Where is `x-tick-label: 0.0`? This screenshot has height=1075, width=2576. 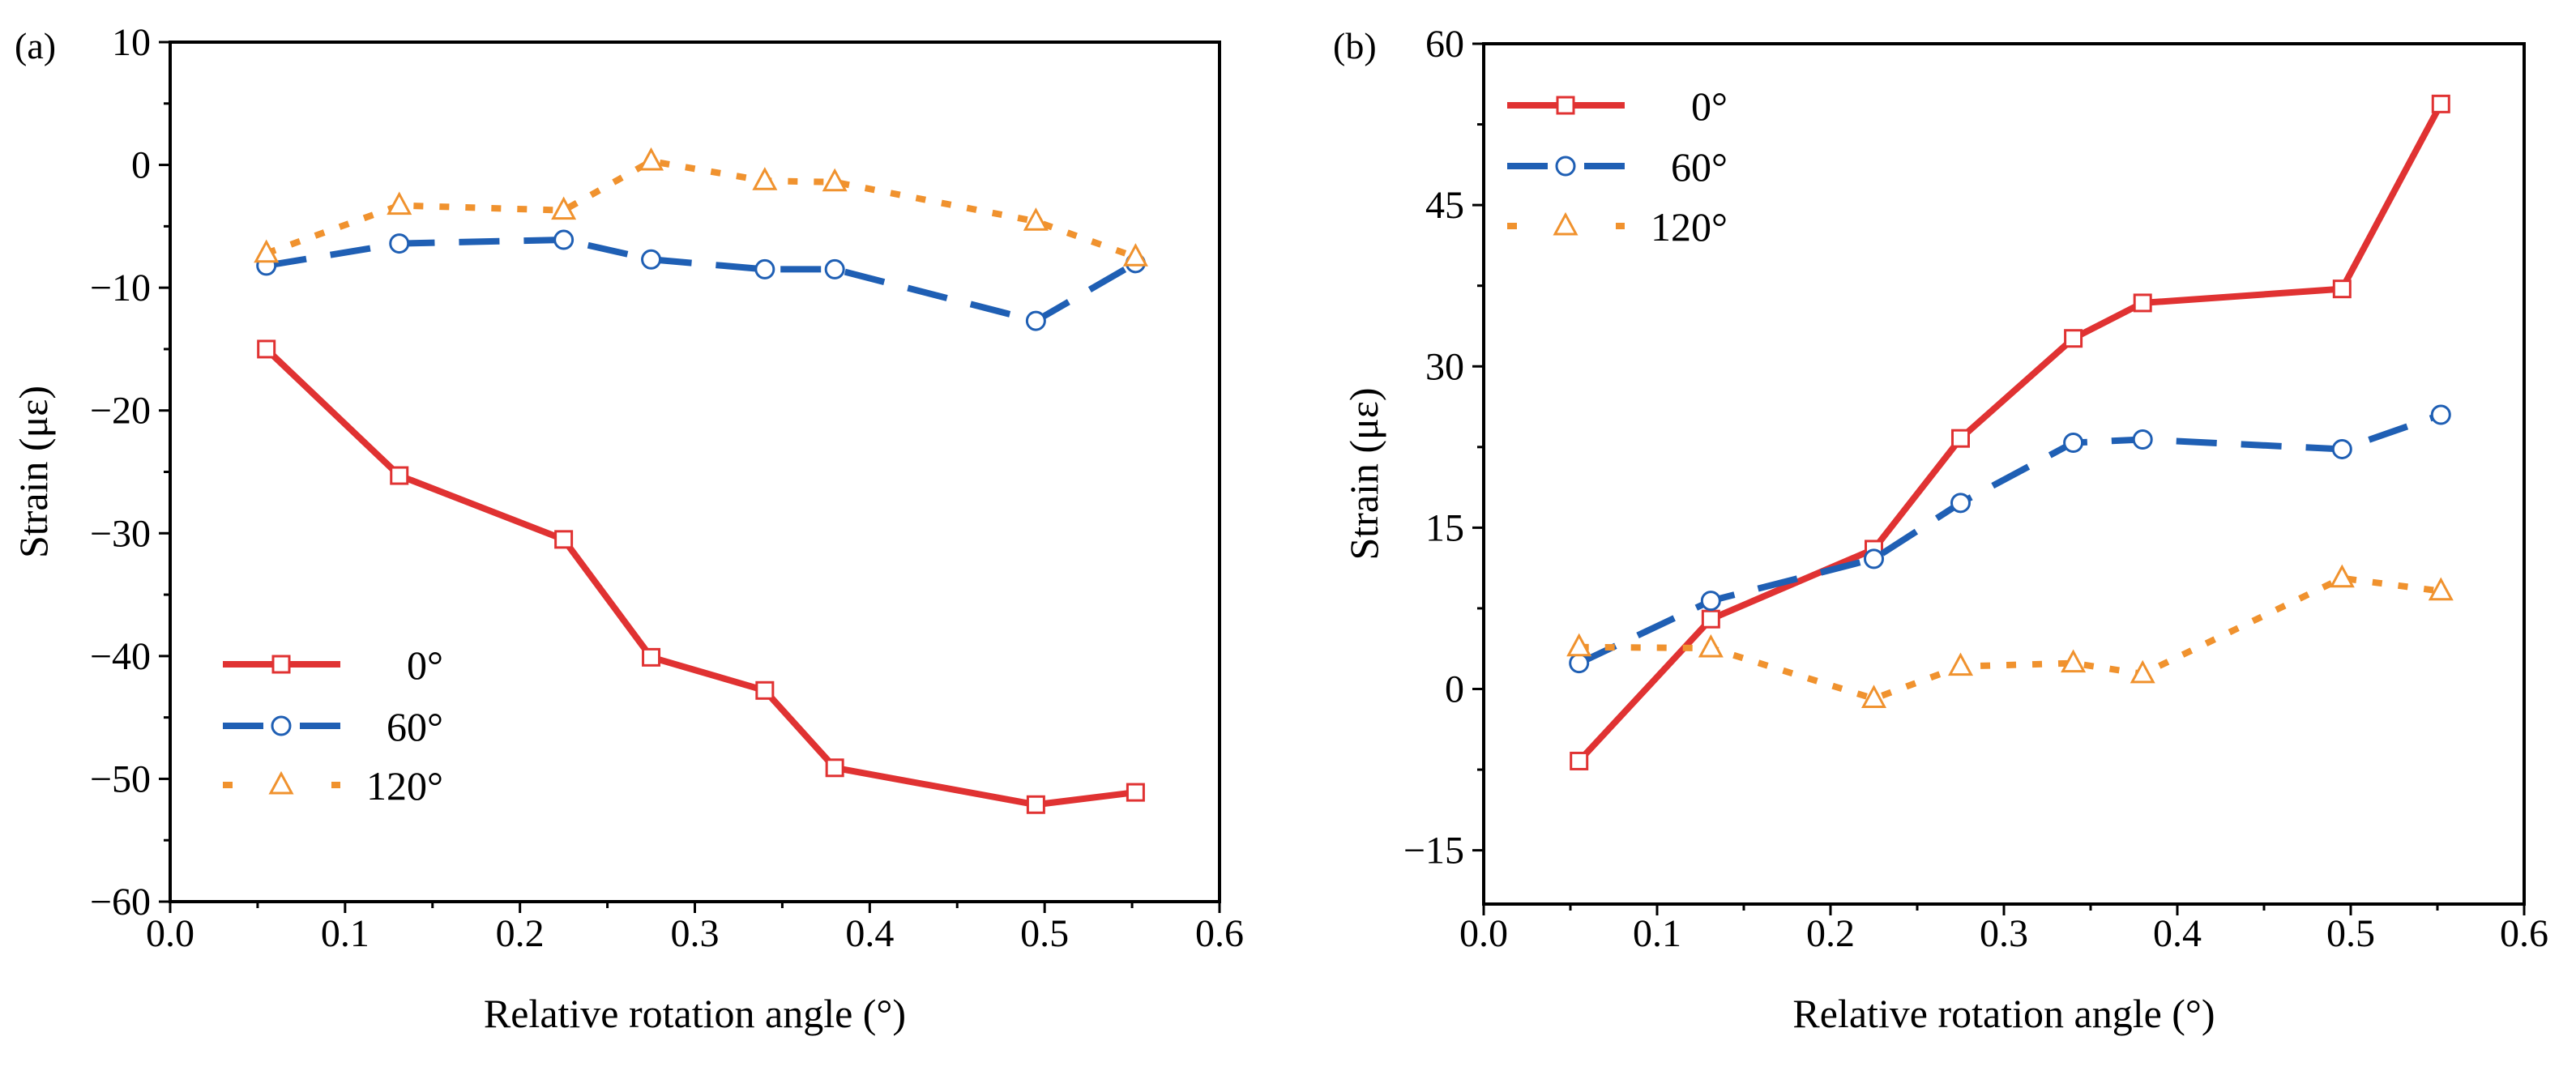 x-tick-label: 0.0 is located at coordinates (1483, 933).